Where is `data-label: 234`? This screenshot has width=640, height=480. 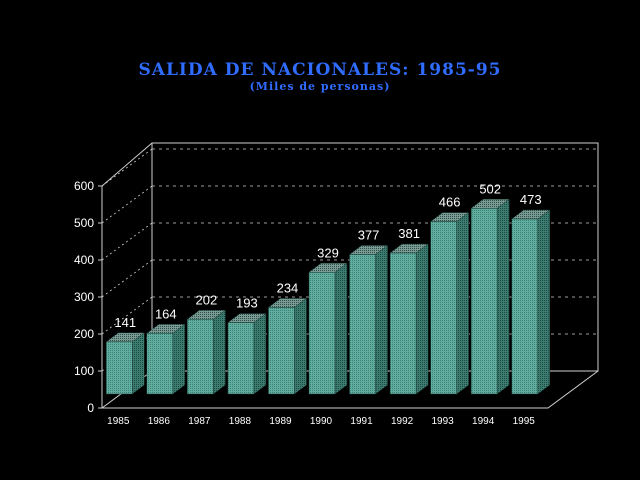
data-label: 234 is located at coordinates (288, 287).